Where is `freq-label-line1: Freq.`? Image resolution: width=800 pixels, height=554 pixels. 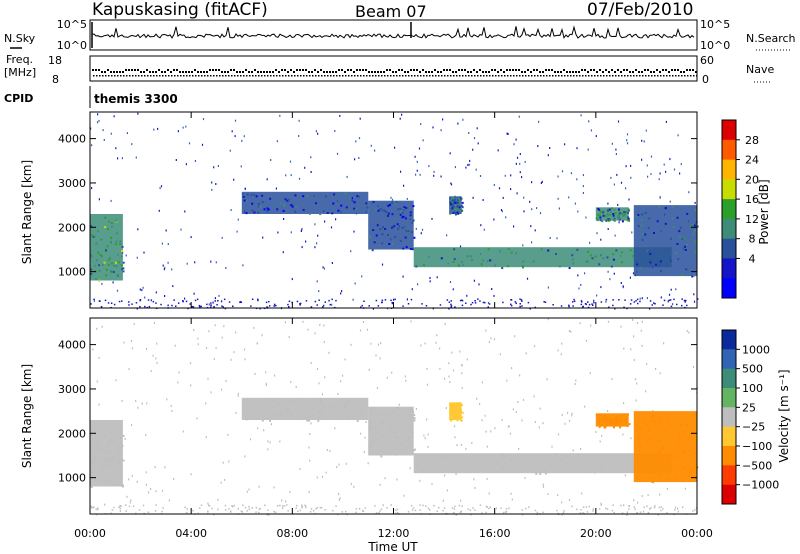
freq-label-line1: Freq. is located at coordinates (19, 59).